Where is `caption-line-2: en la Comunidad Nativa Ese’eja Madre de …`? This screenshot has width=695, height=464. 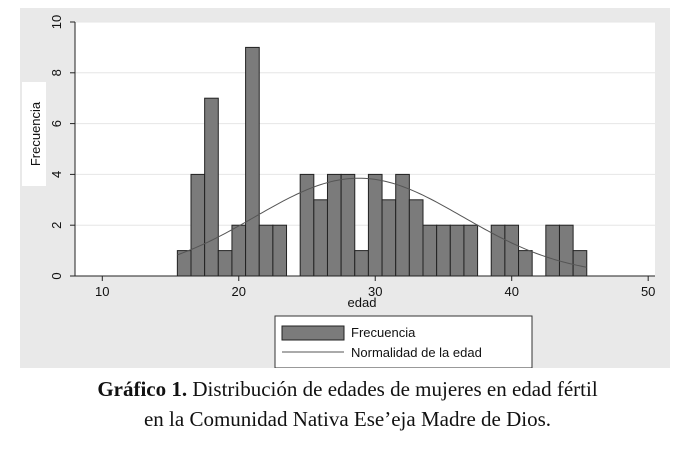 caption-line-2: en la Comunidad Nativa Ese’eja Madre de … is located at coordinates (347, 419).